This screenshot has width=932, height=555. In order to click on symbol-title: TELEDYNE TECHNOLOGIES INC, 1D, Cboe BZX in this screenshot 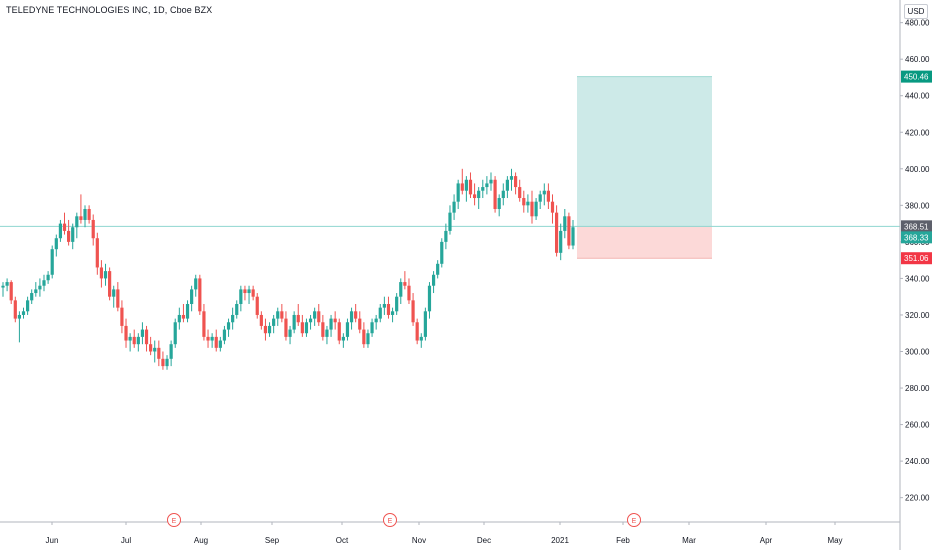, I will do `click(109, 10)`.